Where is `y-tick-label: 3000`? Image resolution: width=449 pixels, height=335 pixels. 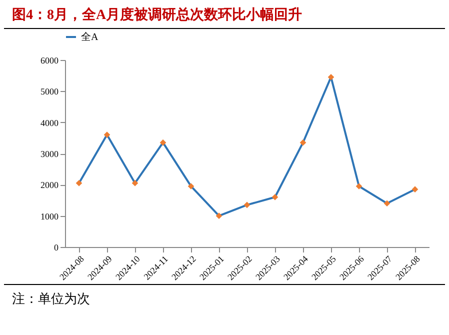 y-tick-label: 3000 is located at coordinates (49, 154).